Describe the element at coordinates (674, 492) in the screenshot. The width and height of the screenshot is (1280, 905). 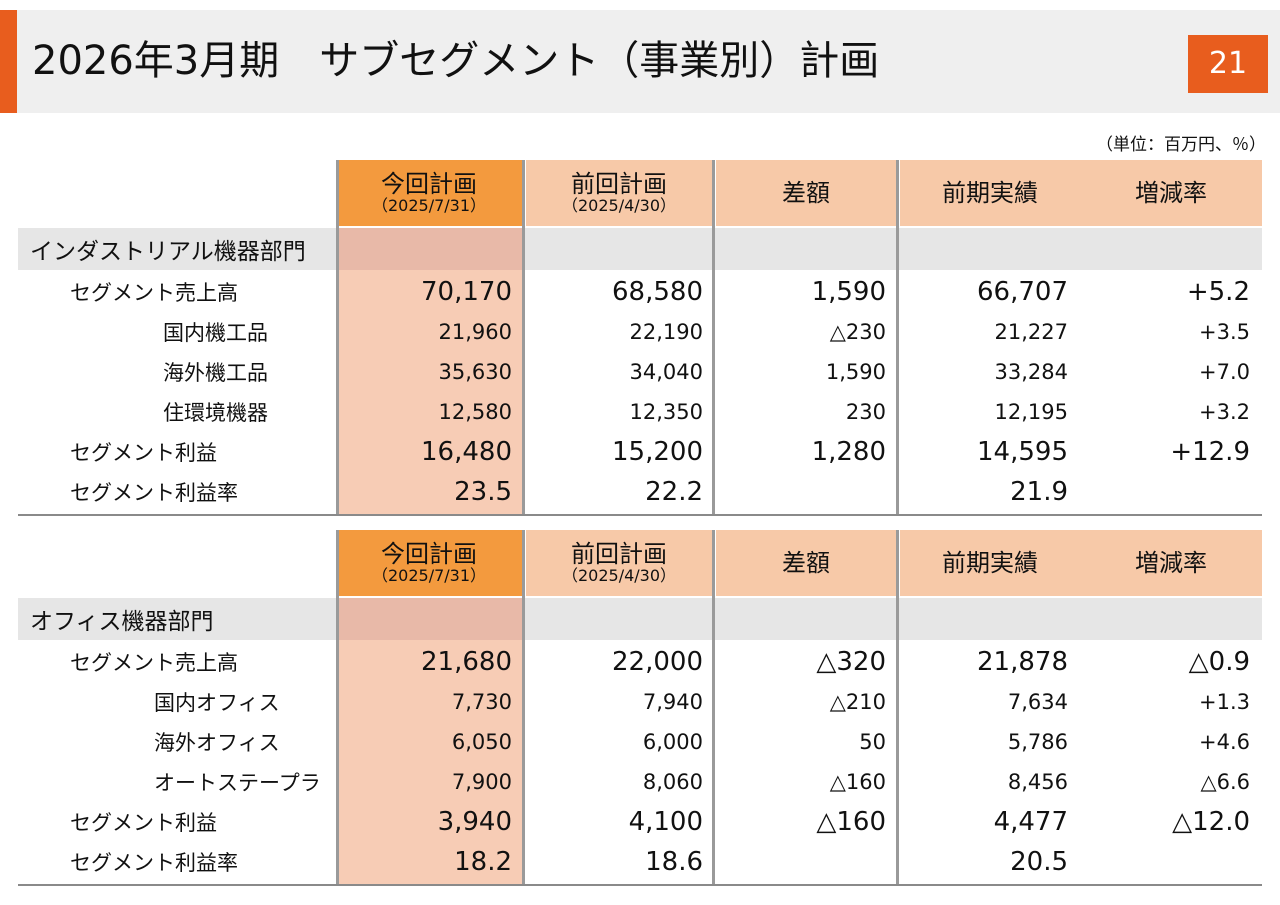
I see `cell-previous: 22.2` at that location.